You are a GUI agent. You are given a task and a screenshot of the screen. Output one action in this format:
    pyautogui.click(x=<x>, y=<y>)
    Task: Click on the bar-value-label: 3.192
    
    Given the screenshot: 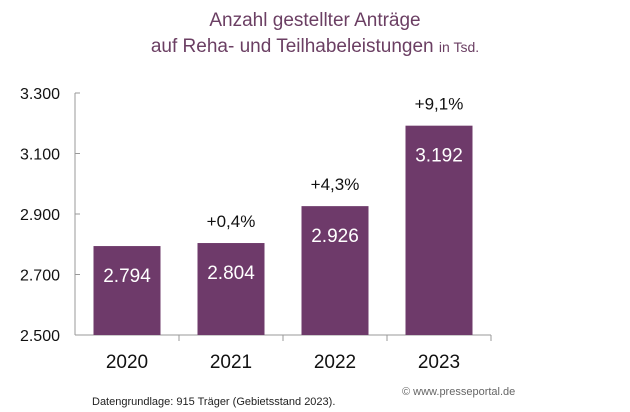 What is the action you would take?
    pyautogui.click(x=439, y=156)
    